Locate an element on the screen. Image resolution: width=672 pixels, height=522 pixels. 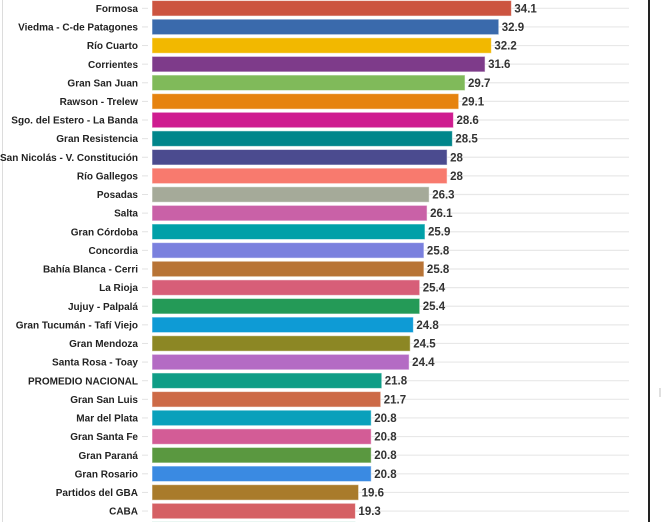
value-label: 28.5 is located at coordinates (466, 140).